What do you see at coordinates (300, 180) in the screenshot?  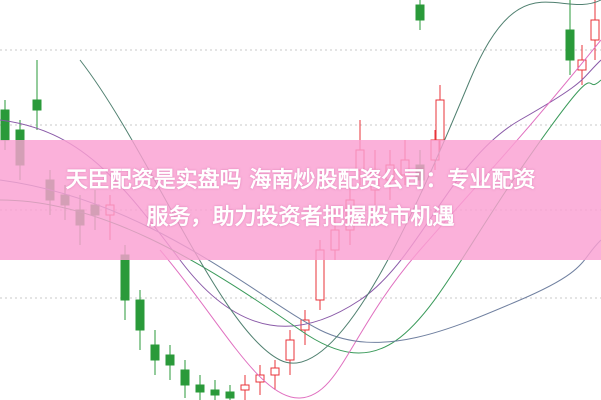 I see `title-line-1: 天臣配资是实盘吗 海南炒股配资公司：专业配资` at bounding box center [300, 180].